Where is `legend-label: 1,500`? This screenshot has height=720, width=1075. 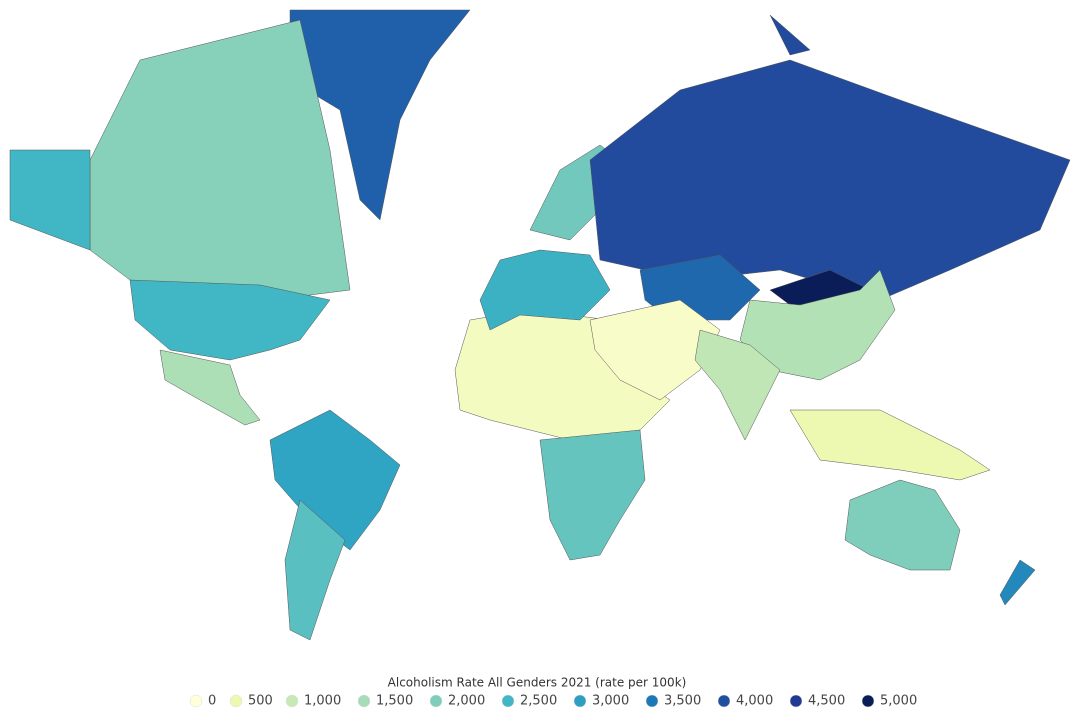
legend-label: 1,500 is located at coordinates (394, 701).